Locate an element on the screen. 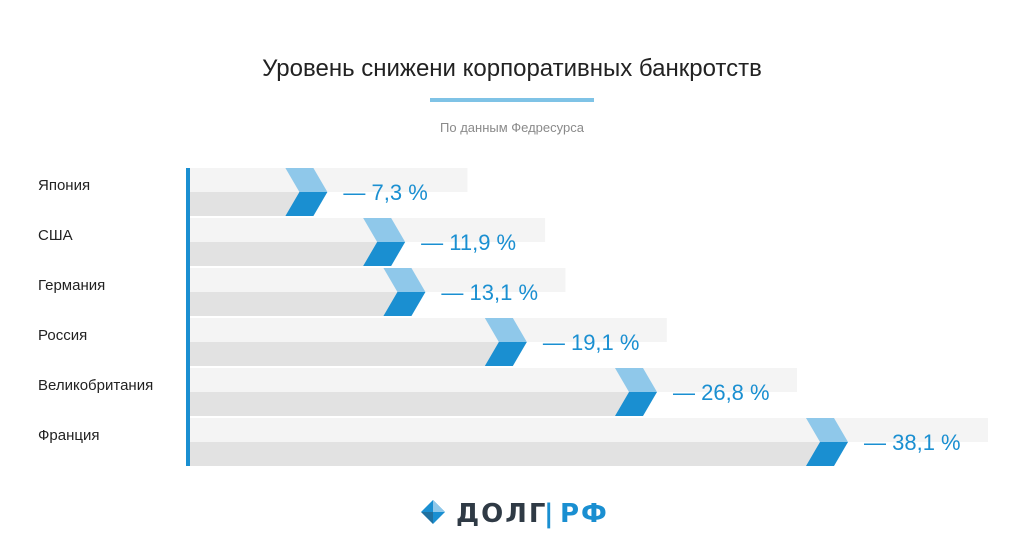 This screenshot has height=556, width=1024. category-label: Великобритания is located at coordinates (95, 385).